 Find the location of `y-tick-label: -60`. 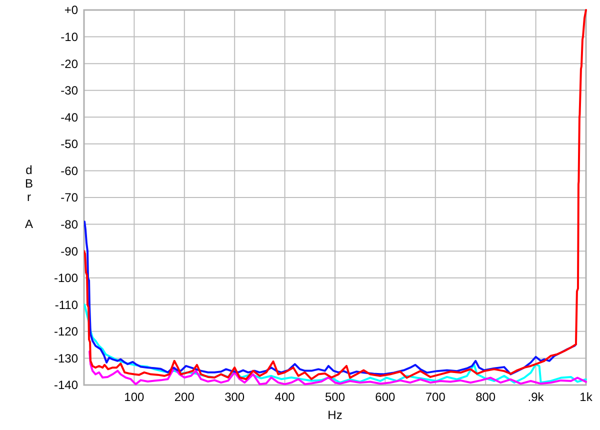

y-tick-label: -60 is located at coordinates (69, 171).